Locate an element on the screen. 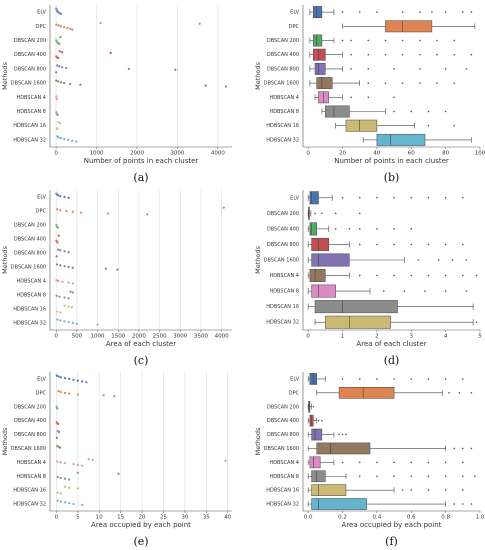 This screenshot has width=485, height=550. y-tick-label: DBSCAN 400 is located at coordinates (283, 229).